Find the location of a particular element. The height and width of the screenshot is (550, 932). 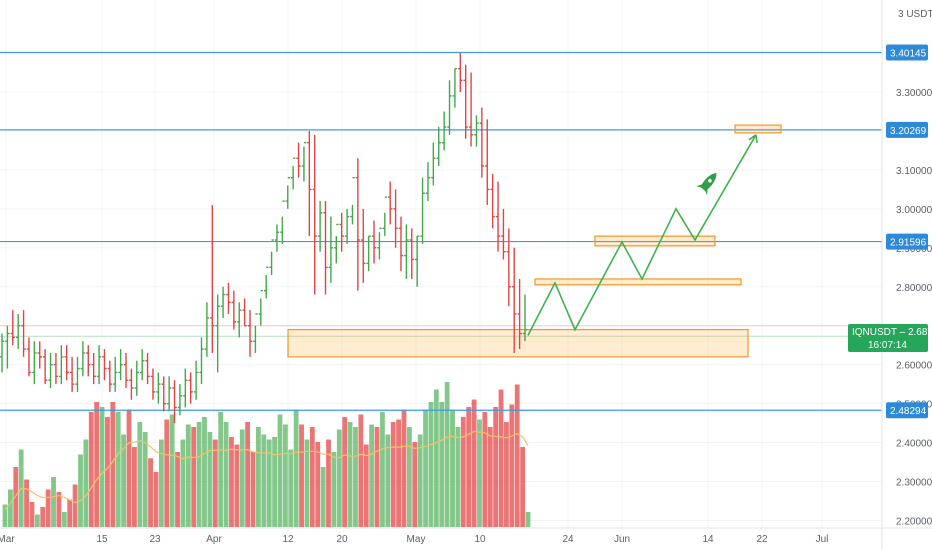

date-label: 14 is located at coordinates (708, 539).